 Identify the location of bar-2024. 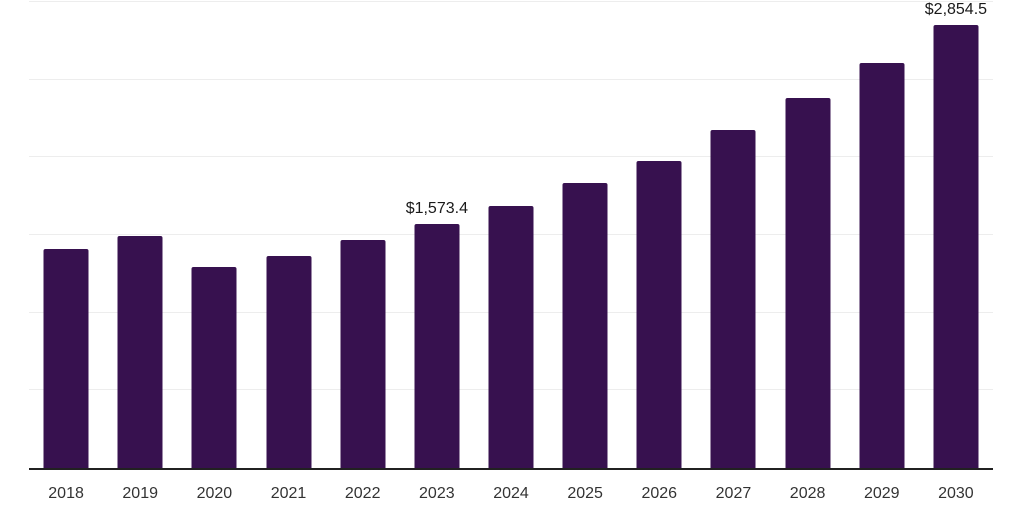
(511, 336).